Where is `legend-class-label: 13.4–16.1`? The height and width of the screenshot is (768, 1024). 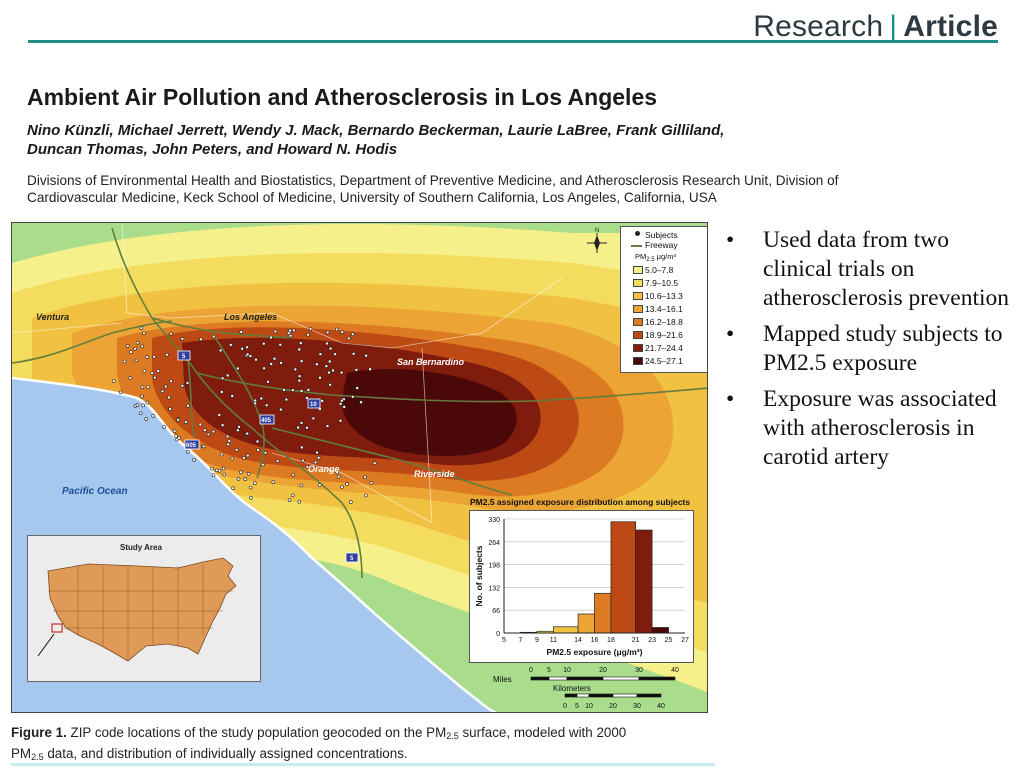
legend-class-label: 13.4–16.1 is located at coordinates (664, 309).